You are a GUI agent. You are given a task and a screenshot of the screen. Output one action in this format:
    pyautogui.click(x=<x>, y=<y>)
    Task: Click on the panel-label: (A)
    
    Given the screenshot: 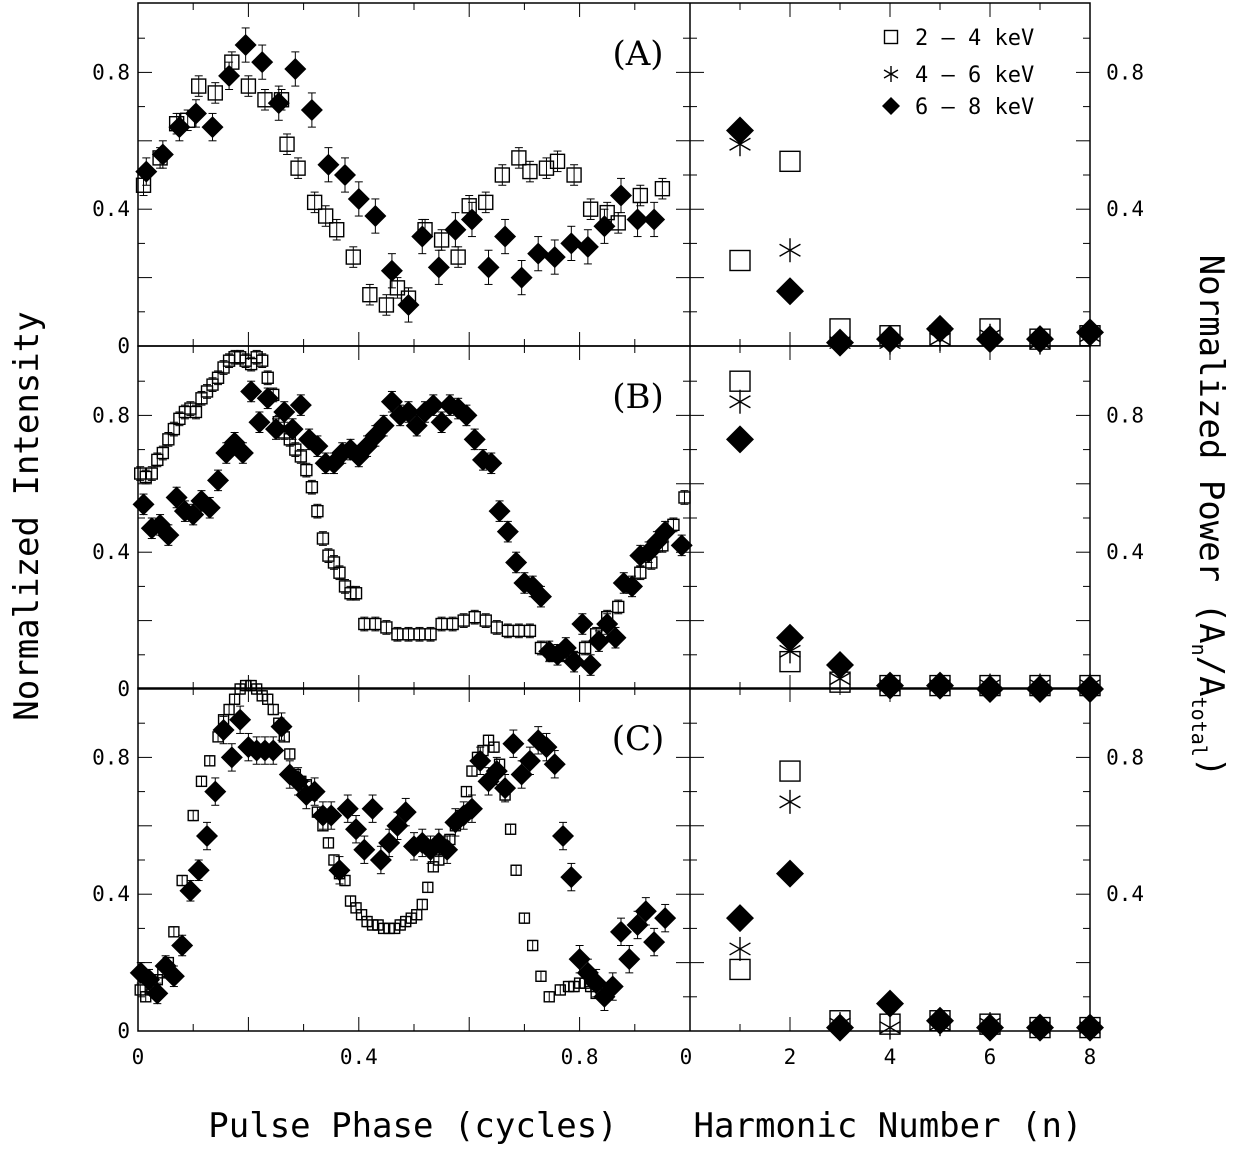 What is the action you would take?
    pyautogui.click(x=637, y=54)
    